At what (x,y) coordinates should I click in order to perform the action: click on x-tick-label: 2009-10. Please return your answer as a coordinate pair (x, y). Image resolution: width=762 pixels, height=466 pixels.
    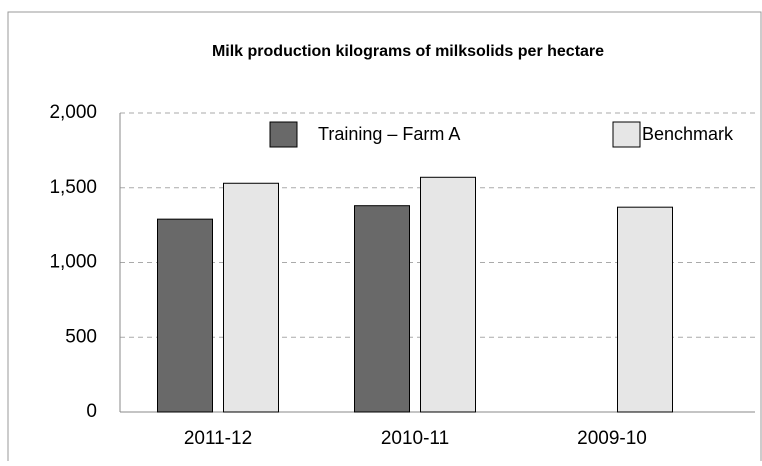
    Looking at the image, I should click on (612, 438).